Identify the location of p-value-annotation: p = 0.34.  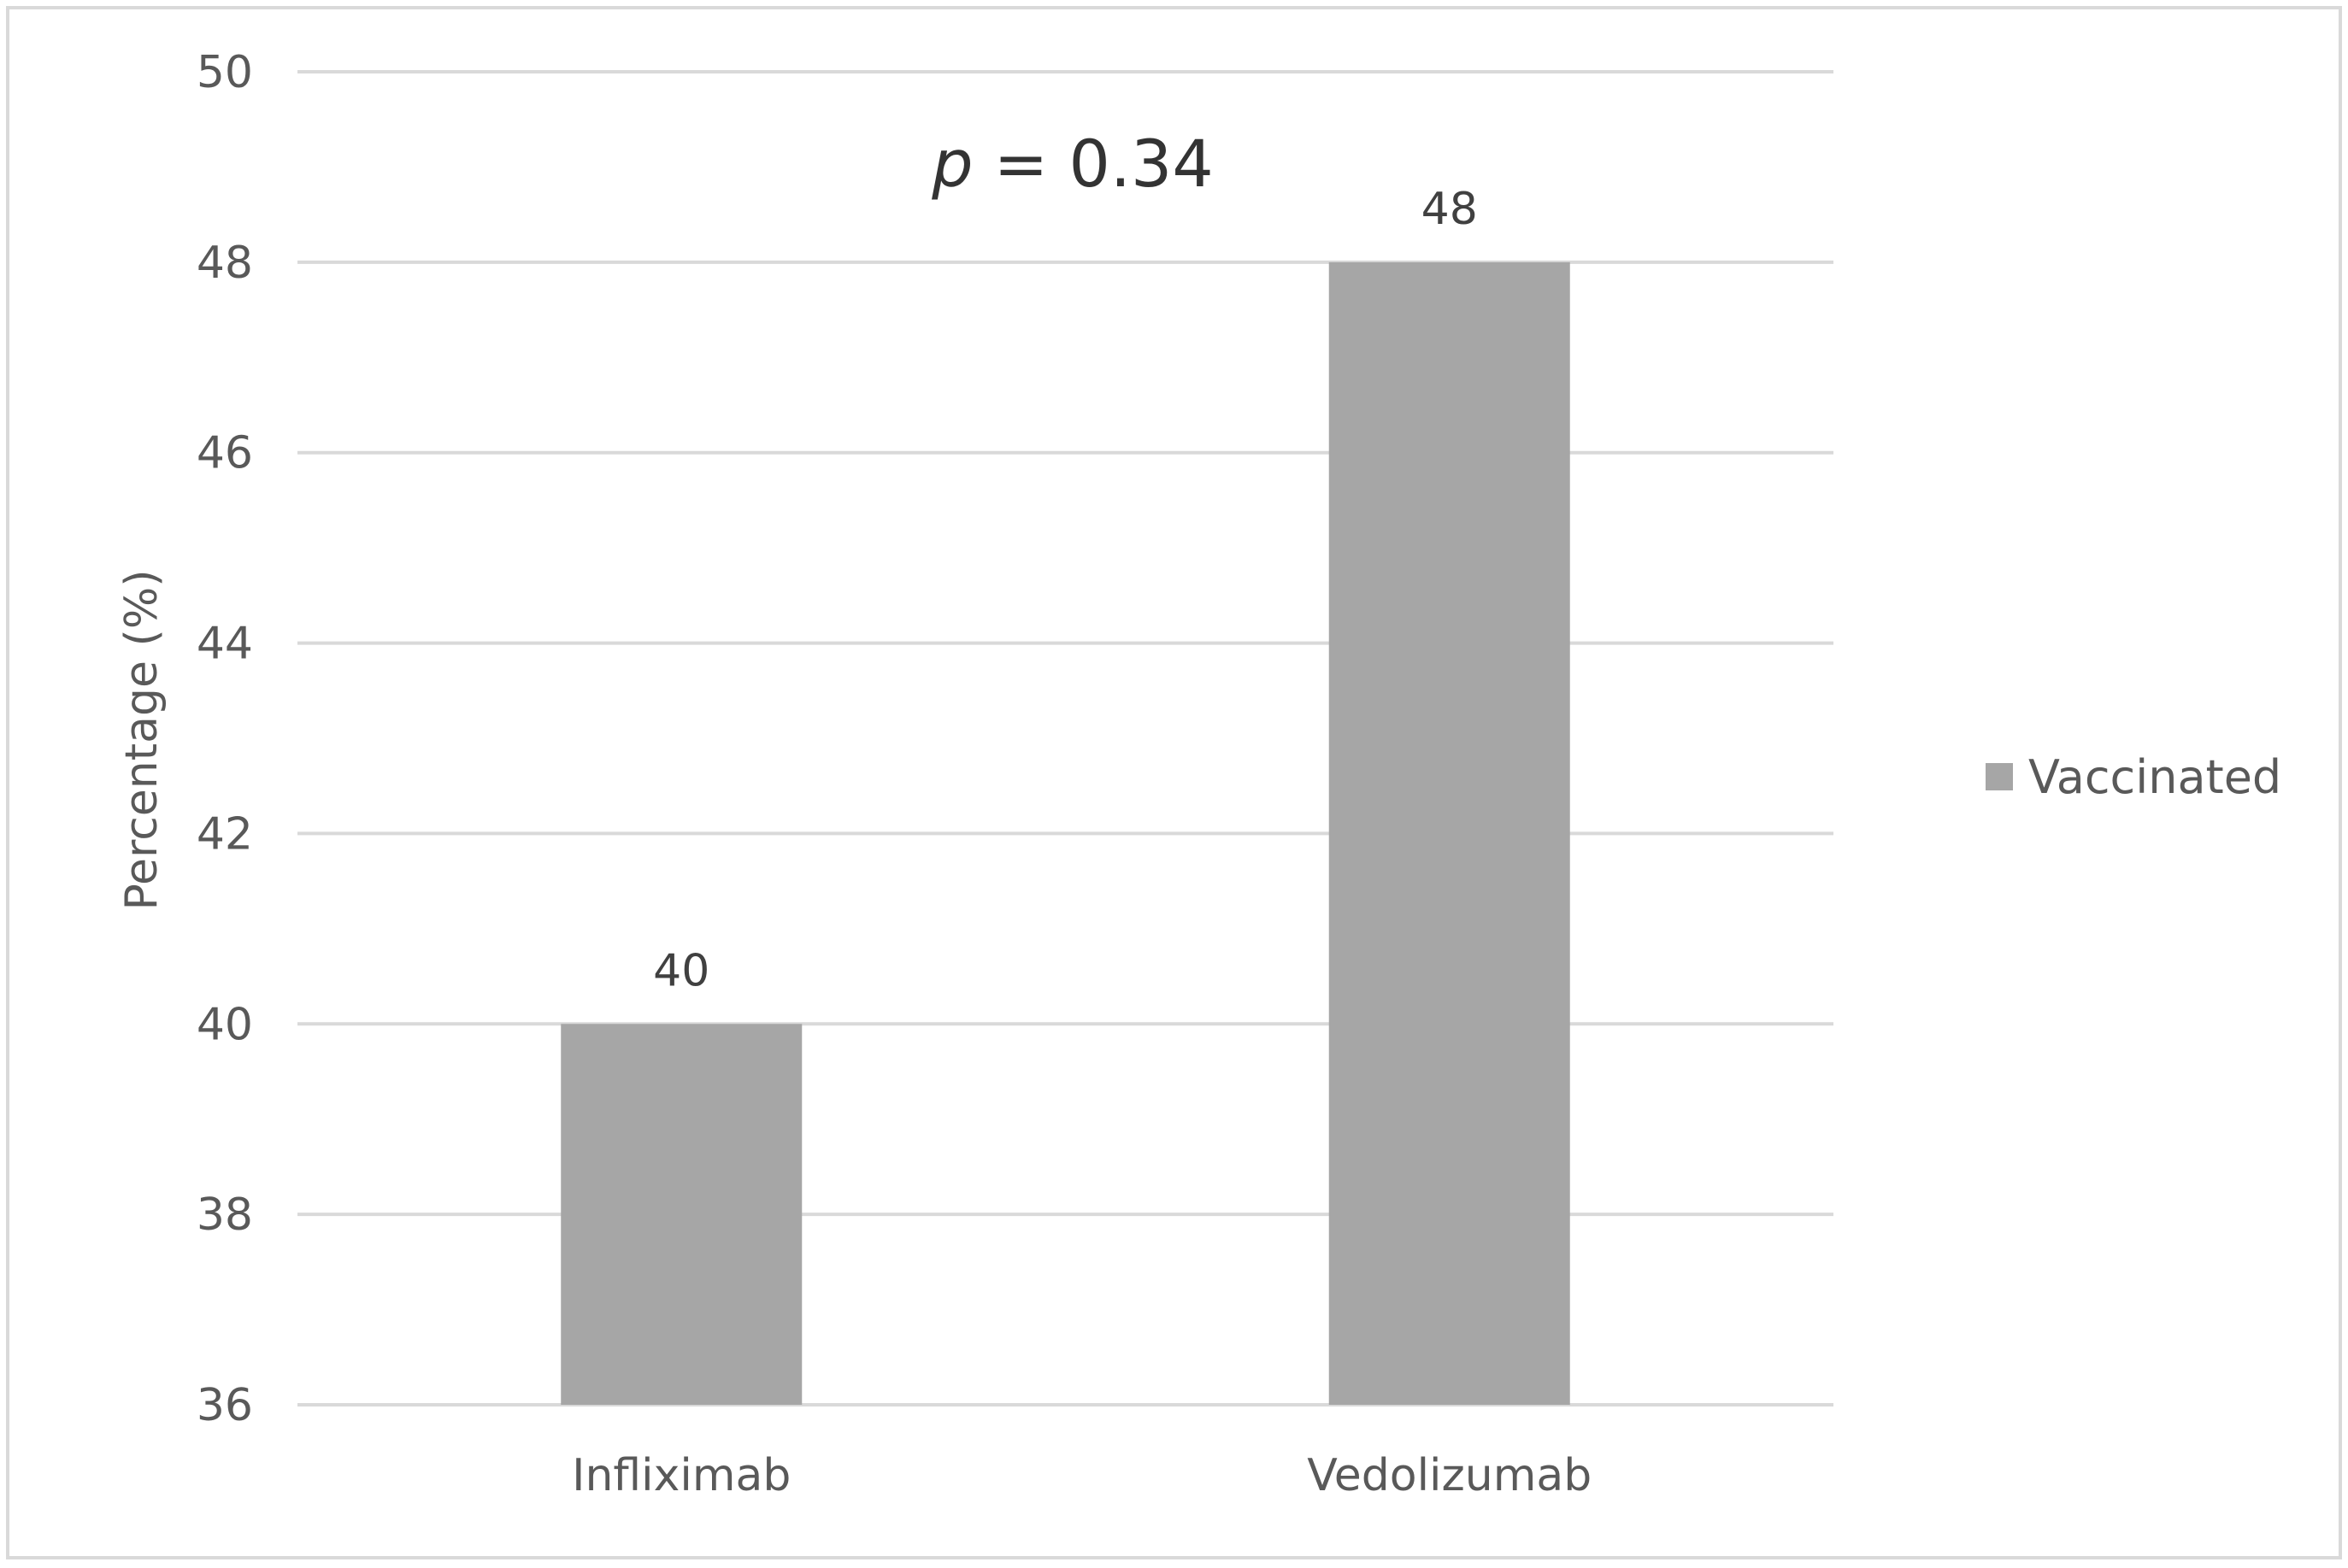
(1072, 164).